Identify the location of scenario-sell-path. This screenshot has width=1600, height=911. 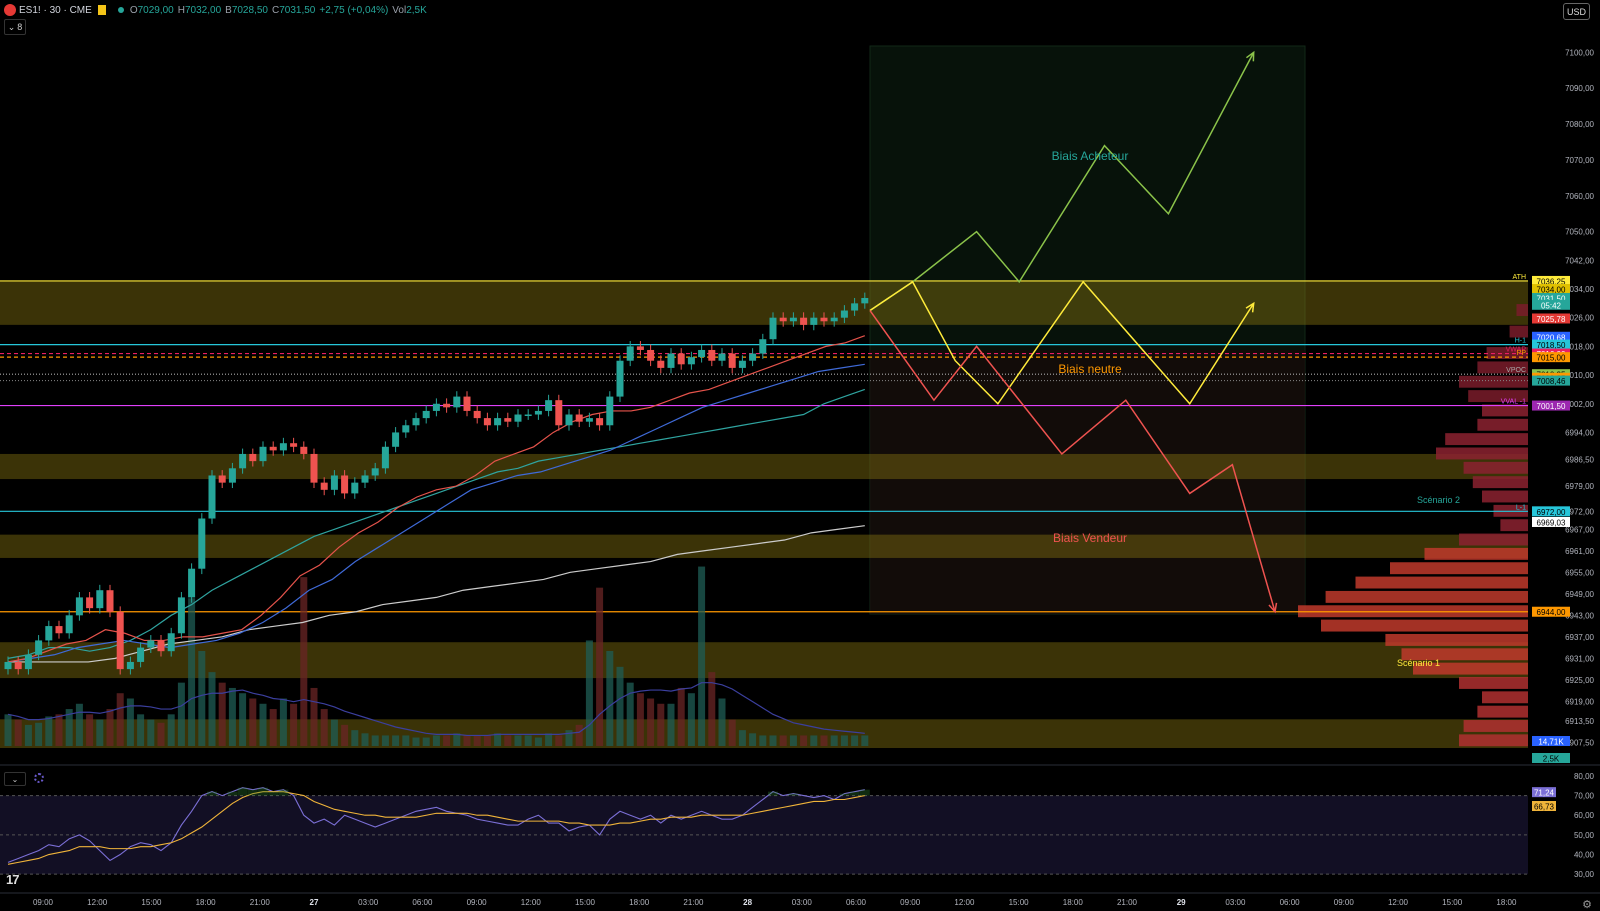
(1072, 461).